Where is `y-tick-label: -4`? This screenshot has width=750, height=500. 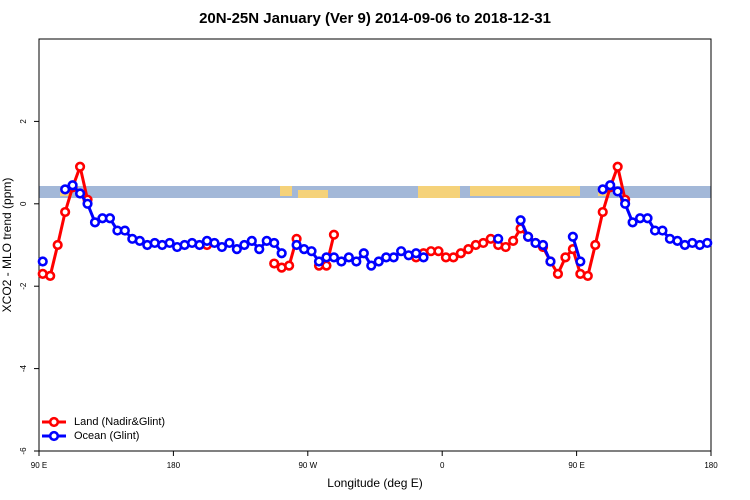
y-tick-label: -4 is located at coordinates (23, 368).